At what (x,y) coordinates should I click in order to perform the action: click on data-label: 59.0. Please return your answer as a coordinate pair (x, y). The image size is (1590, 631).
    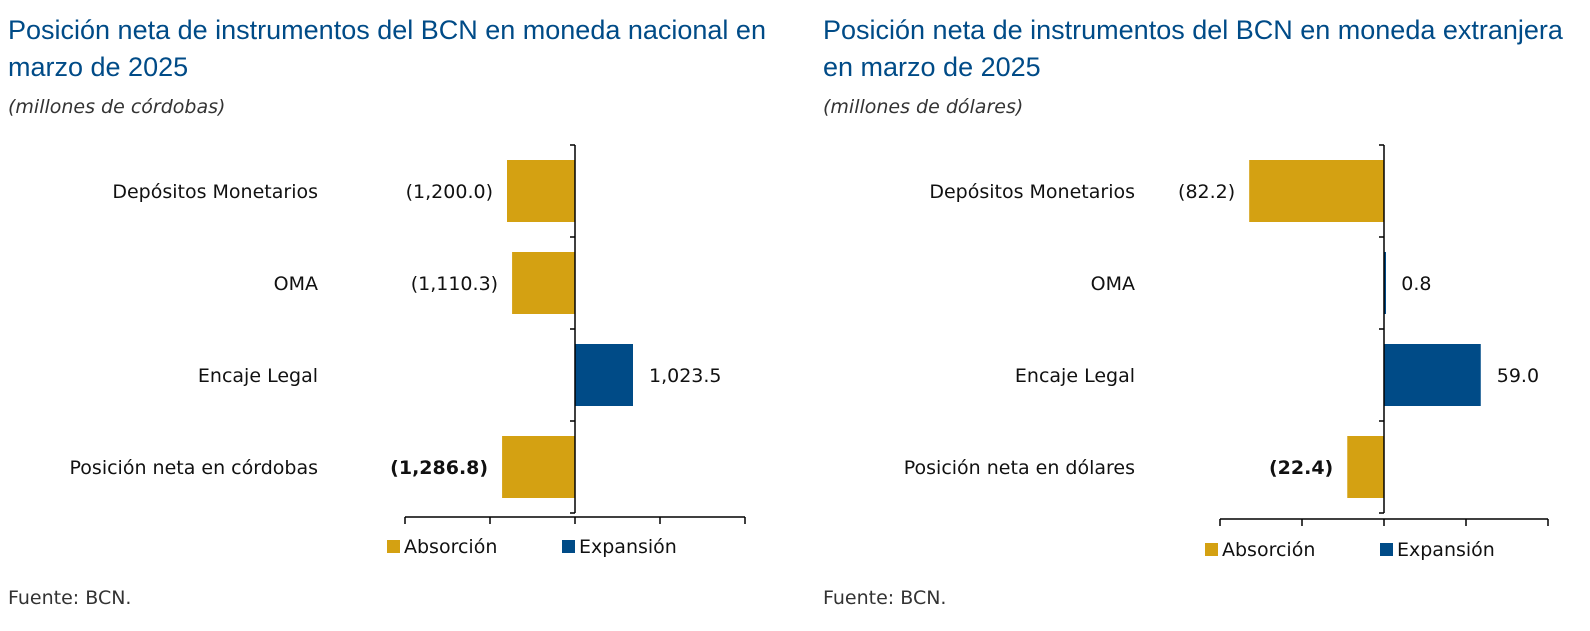
    Looking at the image, I should click on (1518, 376).